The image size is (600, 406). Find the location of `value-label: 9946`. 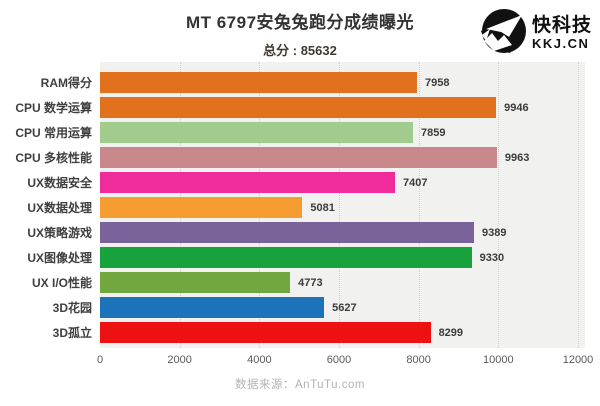

value-label: 9946 is located at coordinates (516, 107).